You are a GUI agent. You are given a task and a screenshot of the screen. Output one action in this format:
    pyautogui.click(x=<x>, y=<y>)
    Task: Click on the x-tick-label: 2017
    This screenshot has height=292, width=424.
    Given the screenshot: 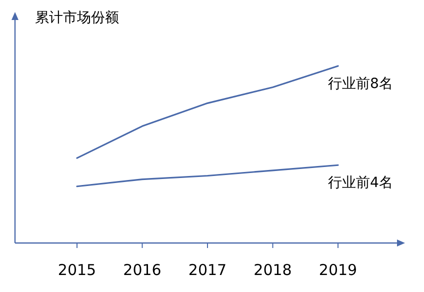 What is the action you would take?
    pyautogui.click(x=207, y=270)
    